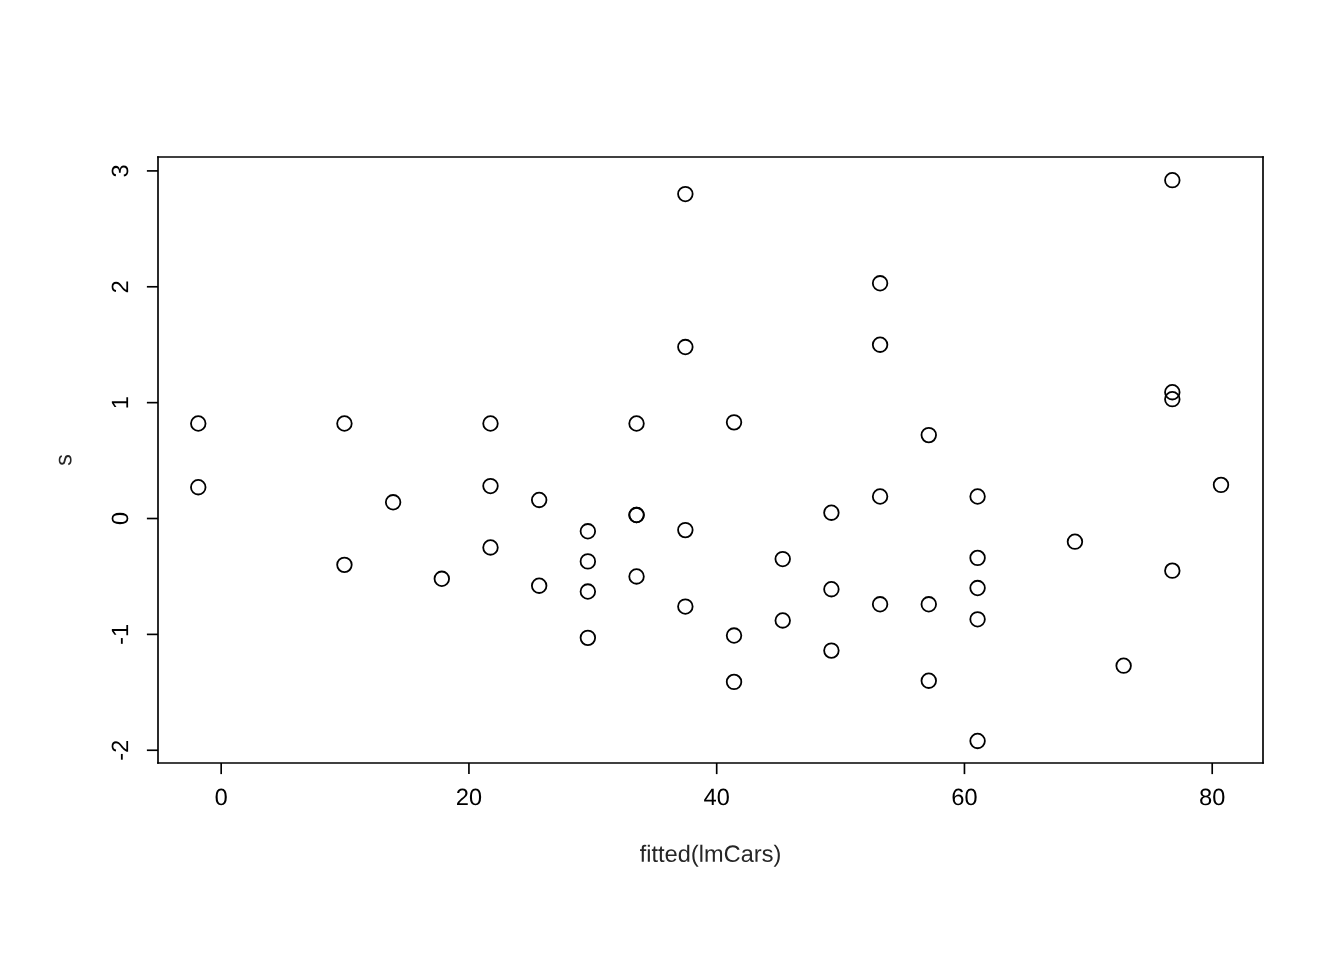 This screenshot has width=1344, height=960. I want to click on y-tick-label: -2, so click(120, 750).